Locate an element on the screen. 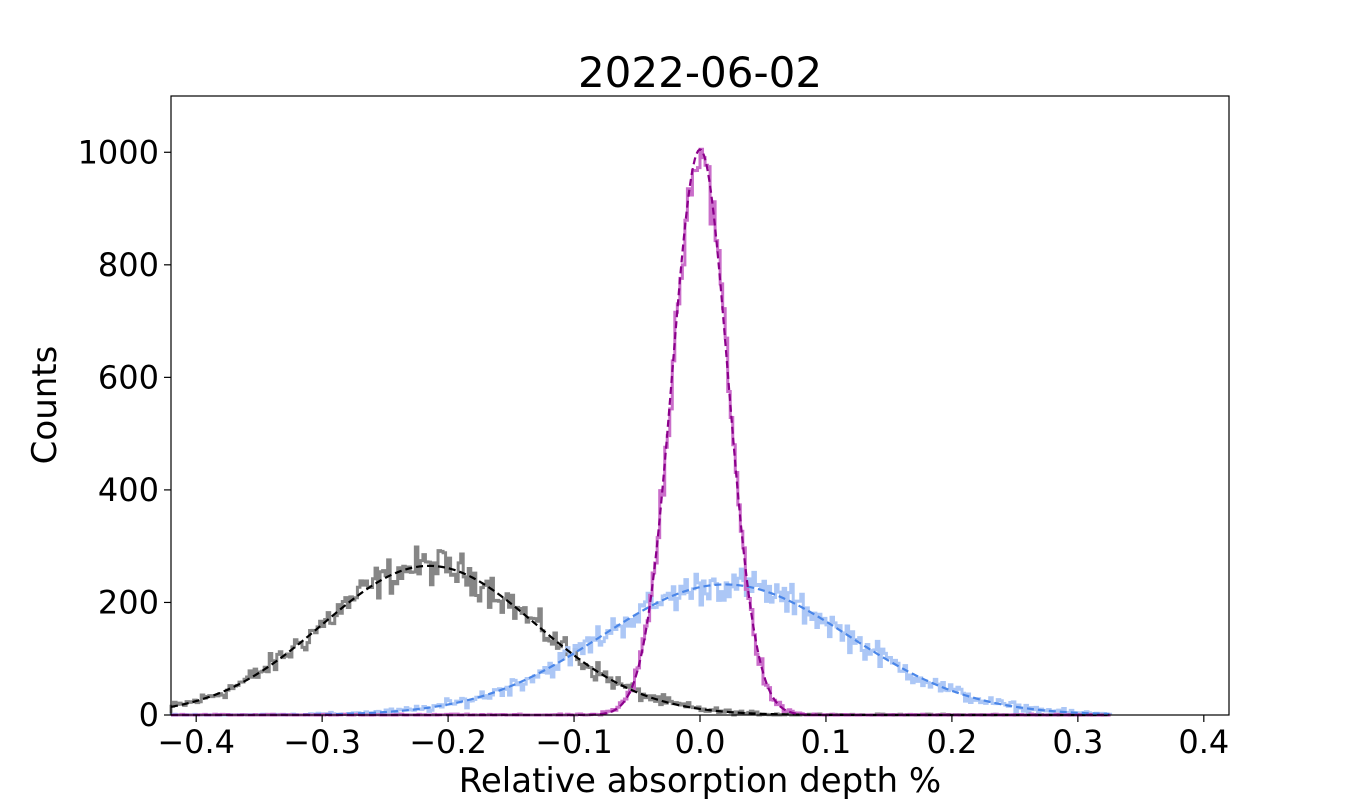 This screenshot has height=804, width=1367. x-axis: −0.4 −0.3 −0.2 −0.1 0.0 0.1 0.2 0.3 0.4 is located at coordinates (693, 738).